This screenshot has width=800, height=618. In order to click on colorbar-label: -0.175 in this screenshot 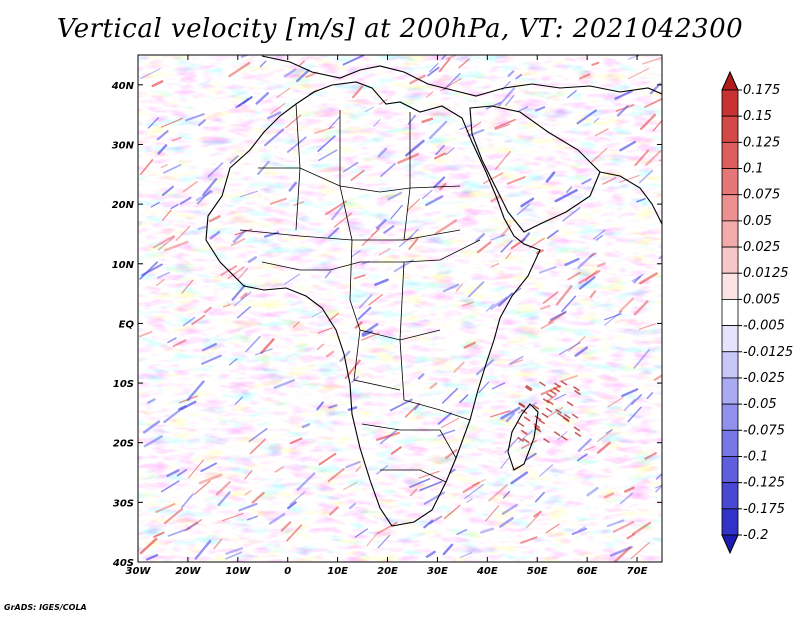, I will do `click(764, 509)`.